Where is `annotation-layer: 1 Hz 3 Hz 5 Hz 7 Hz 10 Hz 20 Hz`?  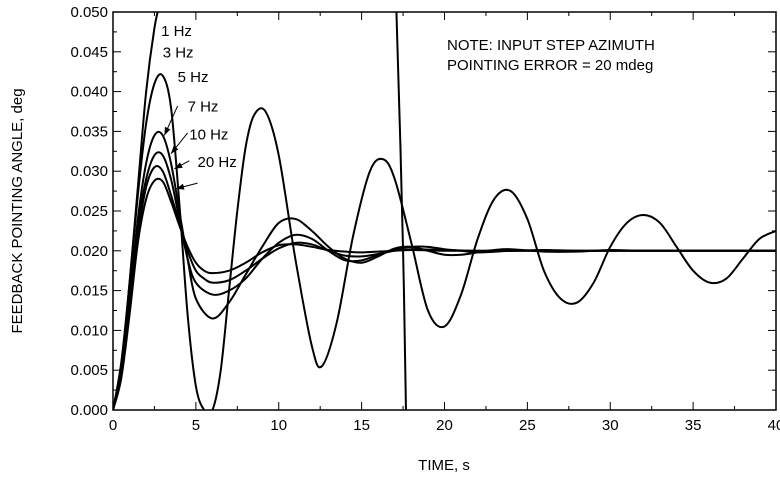 annotation-layer: 1 Hz 3 Hz 5 Hz 7 Hz 10 Hz 20 Hz is located at coordinates (199, 106).